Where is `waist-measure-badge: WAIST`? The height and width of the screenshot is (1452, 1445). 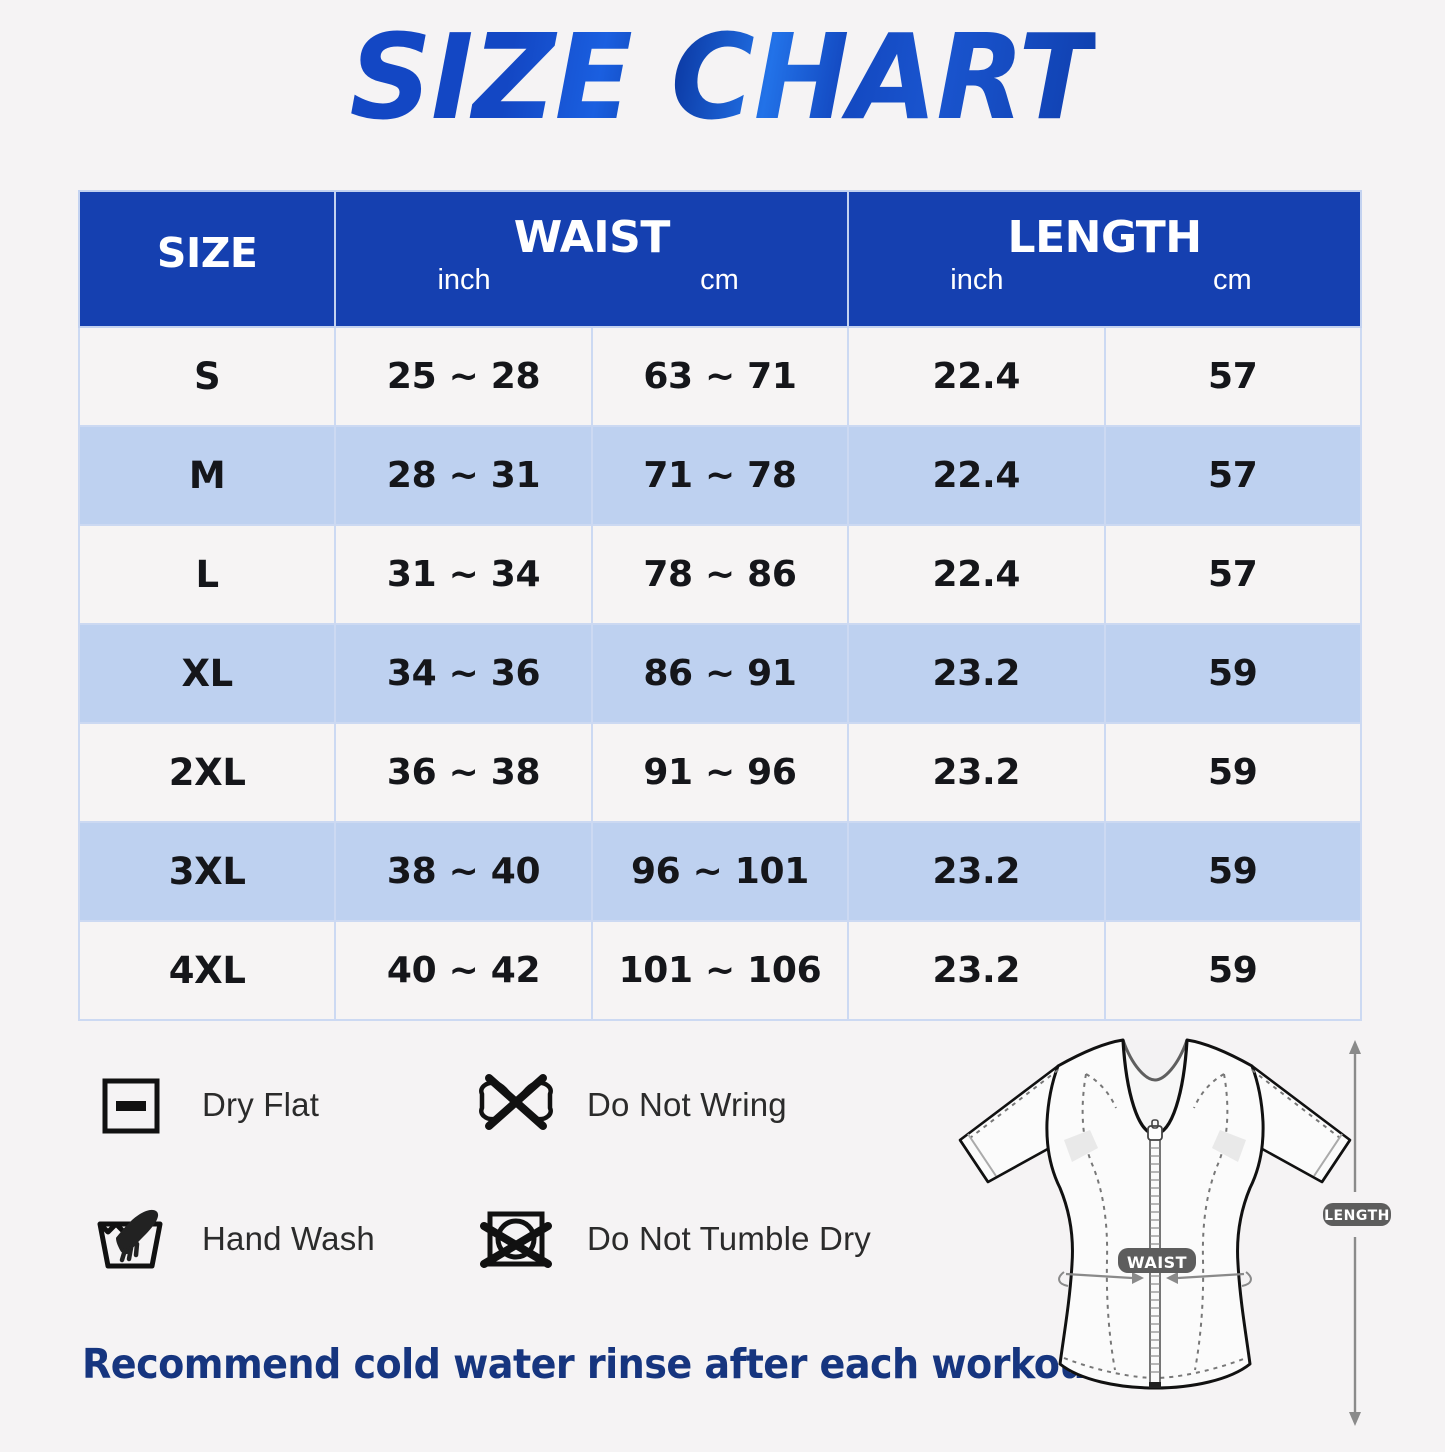
waist-measure-badge: WAIST is located at coordinates (1157, 1260).